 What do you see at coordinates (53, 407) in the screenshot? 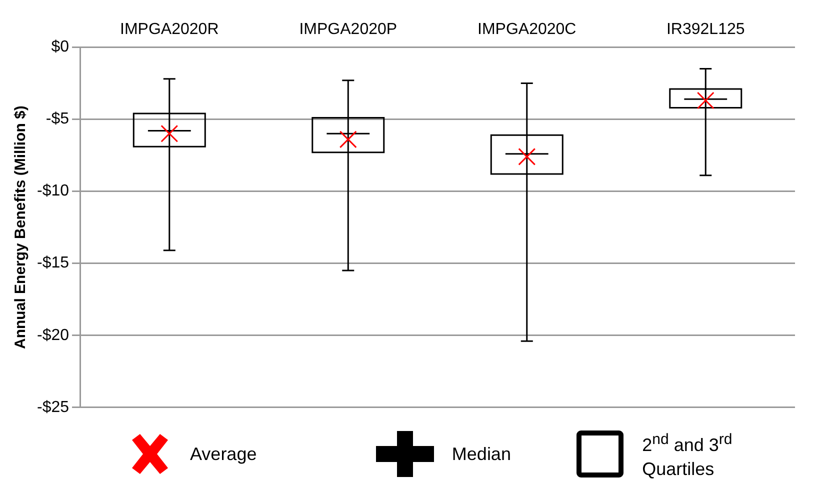
I see `y-tick-label: -$25` at bounding box center [53, 407].